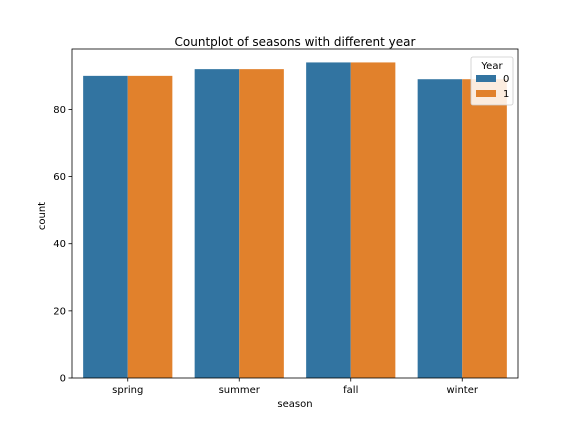 Image resolution: width=576 pixels, height=432 pixels. What do you see at coordinates (506, 79) in the screenshot?
I see `legend-label-year-0: 0` at bounding box center [506, 79].